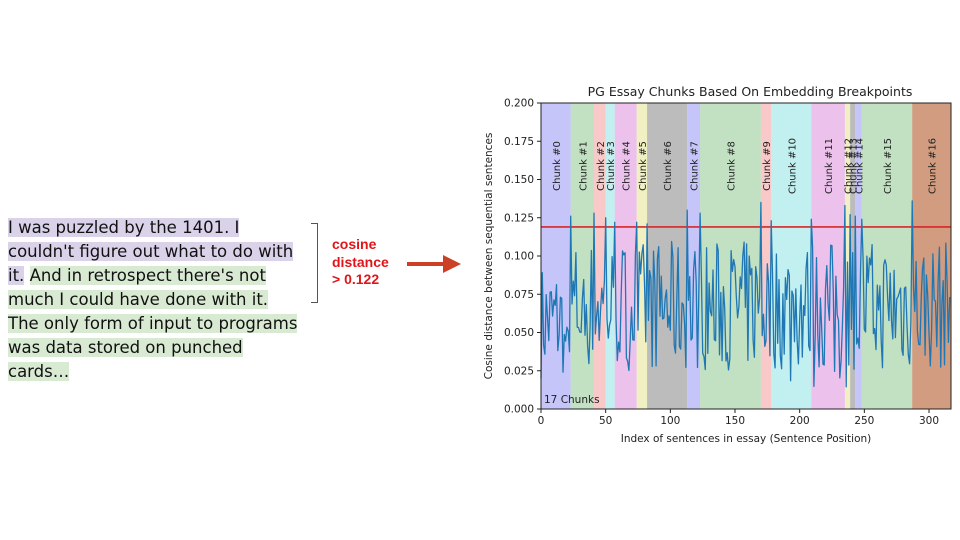  What do you see at coordinates (601, 166) in the screenshot?
I see `chunk-label: Chunk #2` at bounding box center [601, 166].